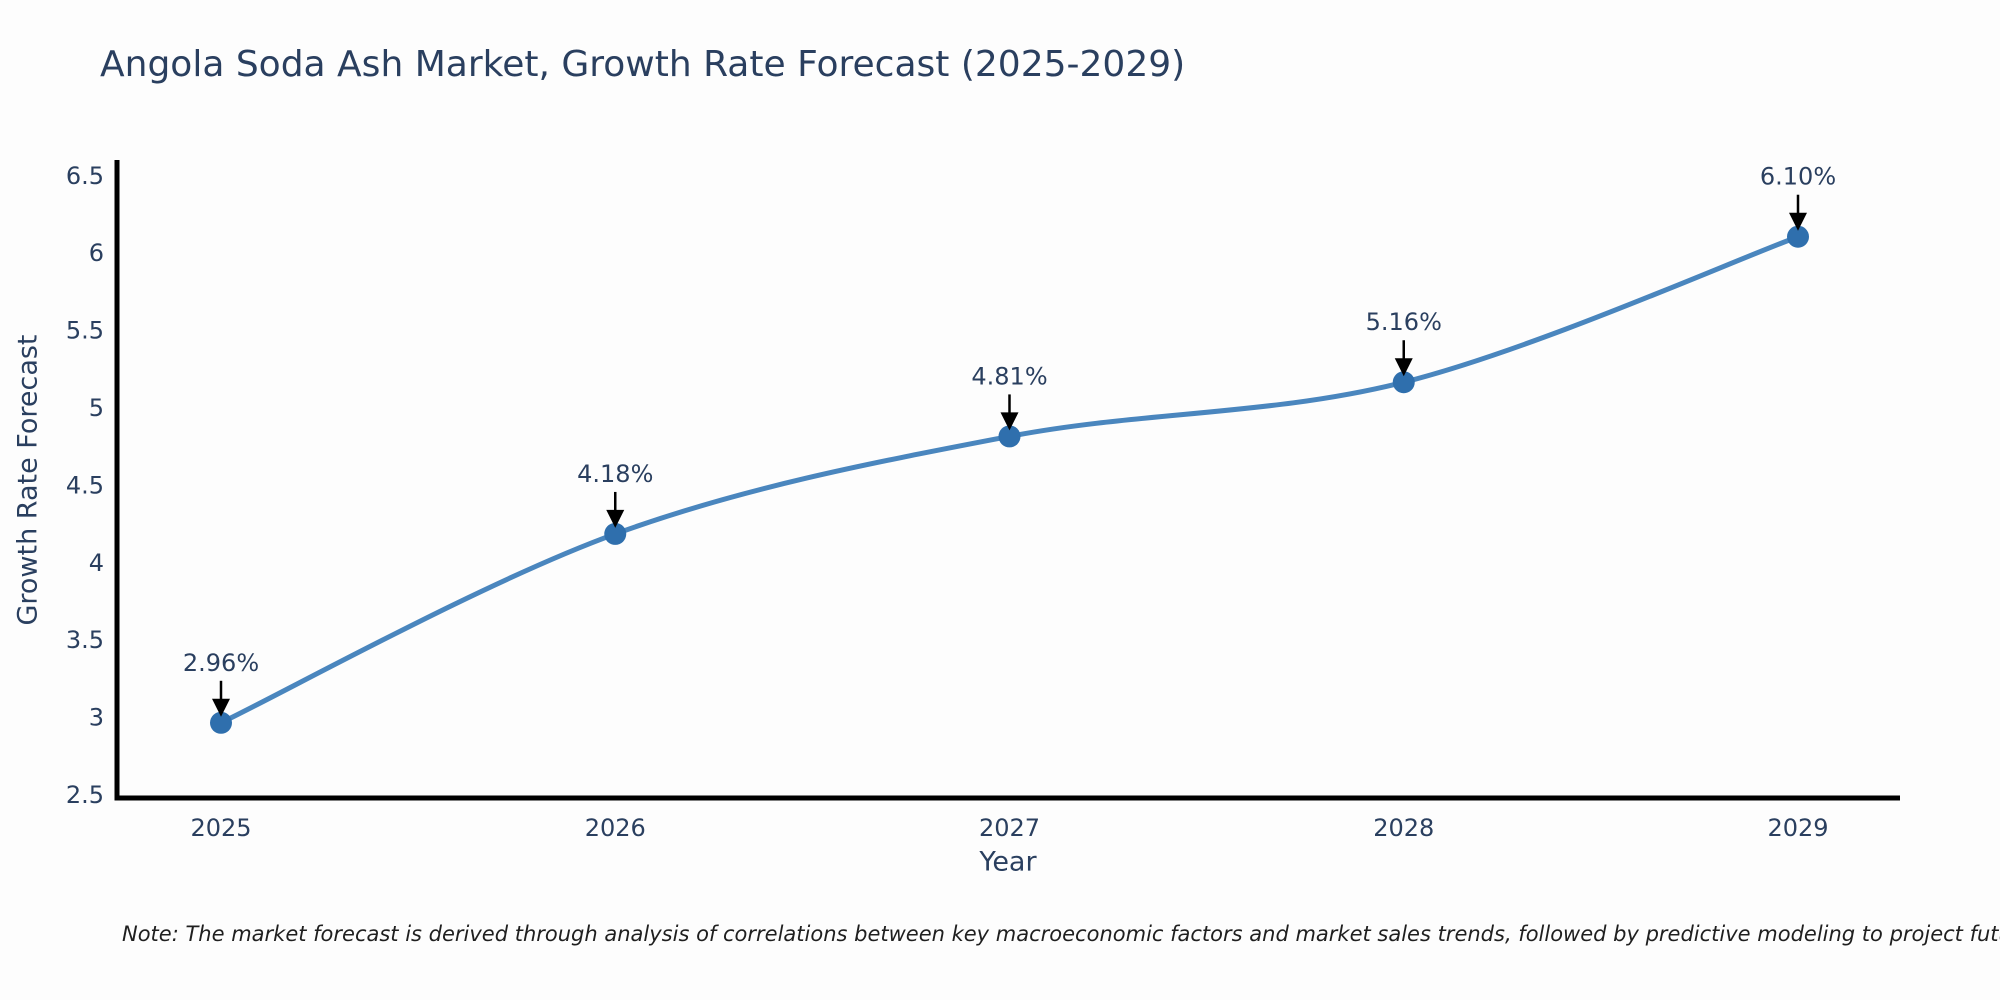 Image resolution: width=2000 pixels, height=1000 pixels. What do you see at coordinates (615, 828) in the screenshot?
I see `x-tick-label: 2026` at bounding box center [615, 828].